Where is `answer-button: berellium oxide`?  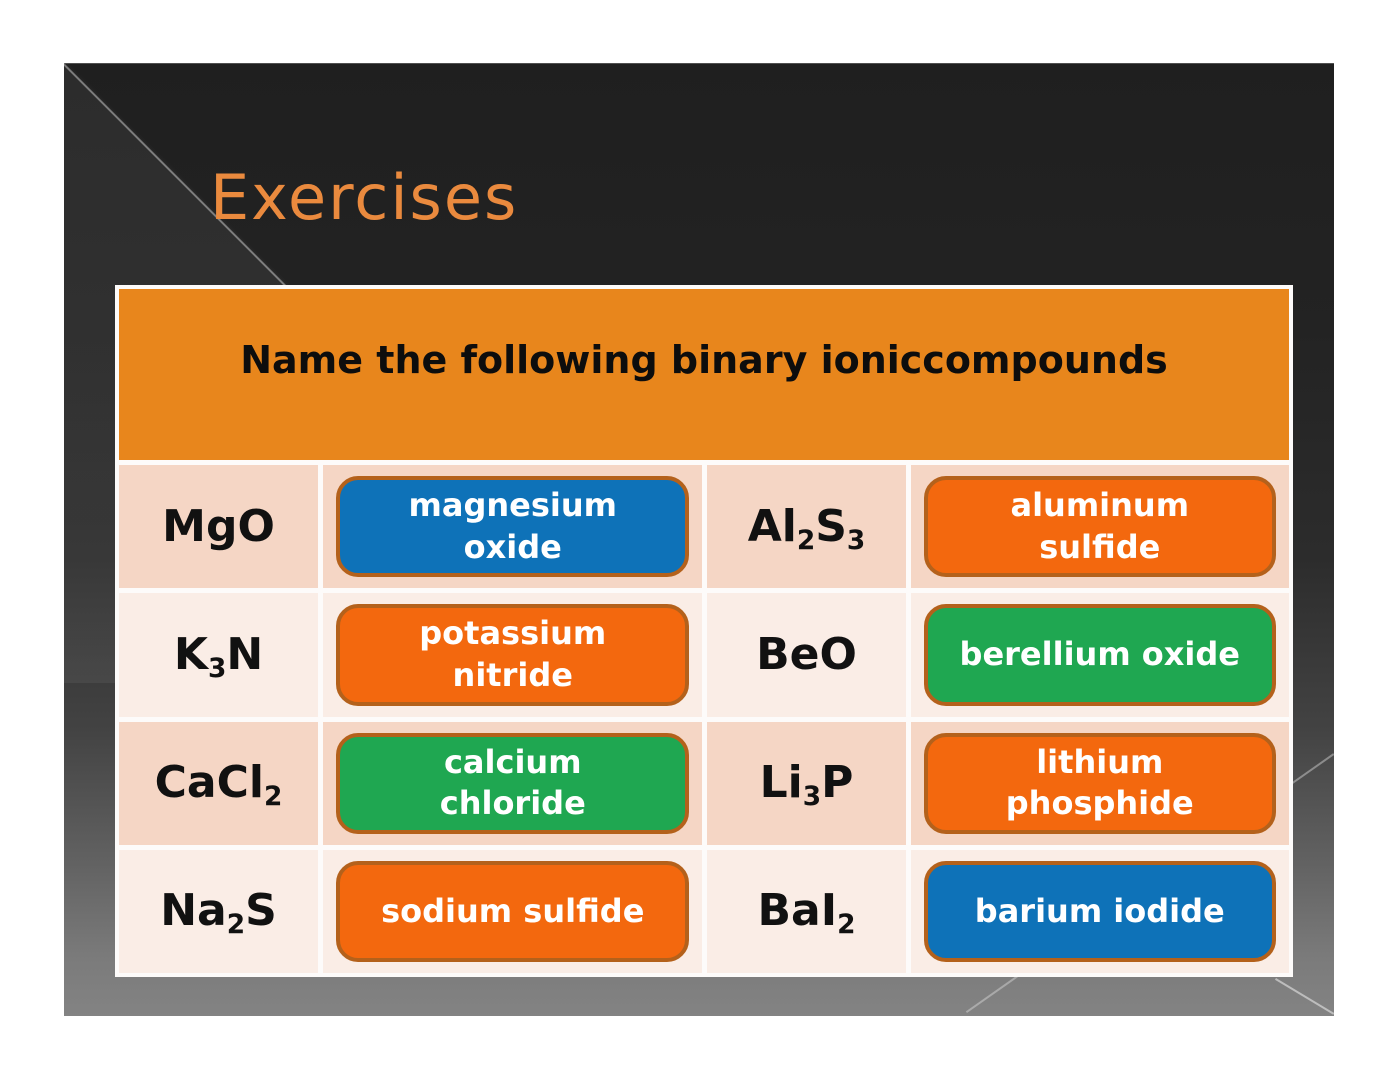
answer-button: berellium oxide is located at coordinates (1099, 655).